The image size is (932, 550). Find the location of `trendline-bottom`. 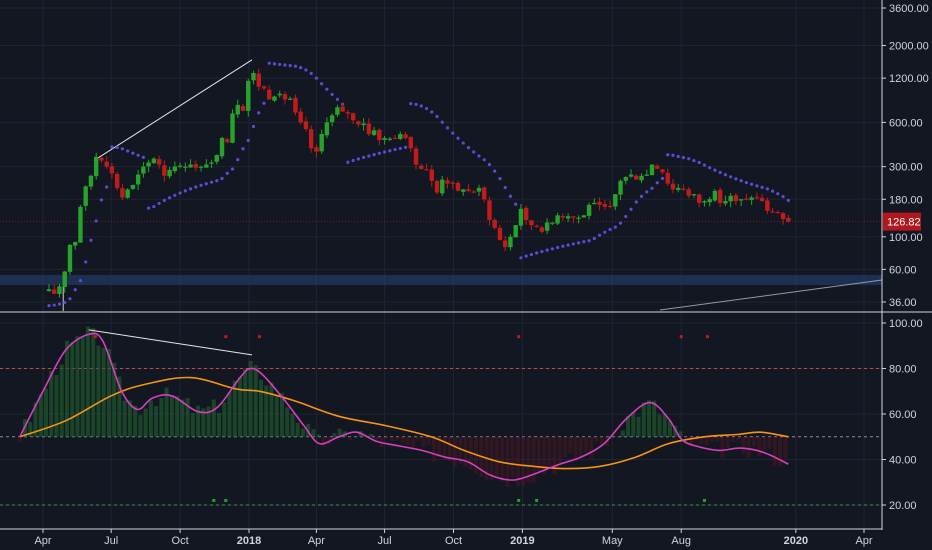

trendline-bottom is located at coordinates (771, 295).